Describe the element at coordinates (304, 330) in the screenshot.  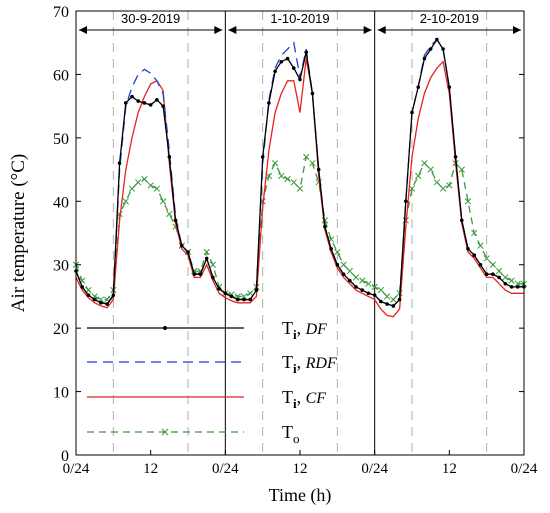
I see `legend-label-df: Ti, DF` at that location.